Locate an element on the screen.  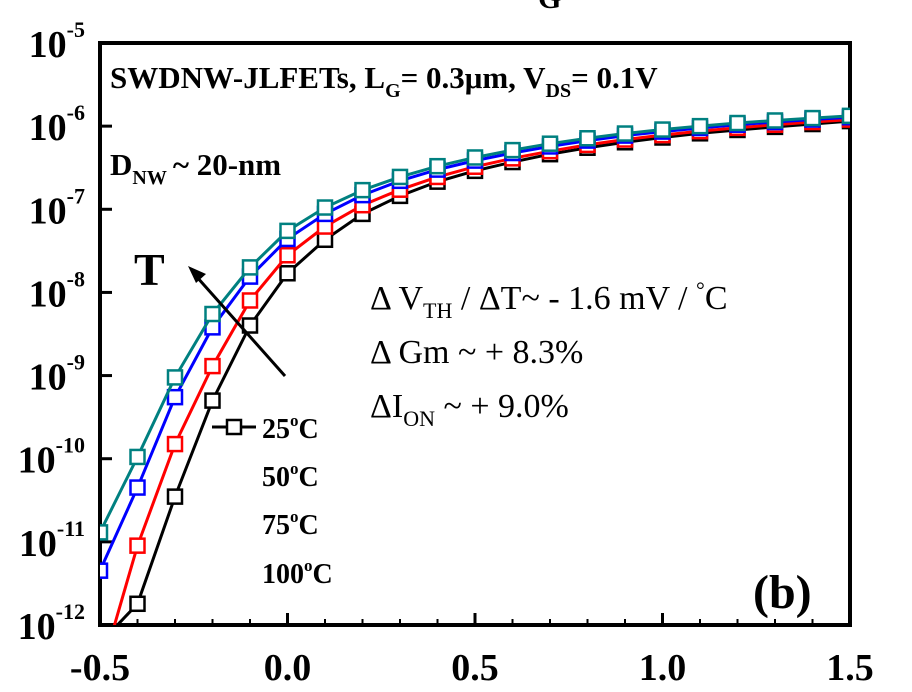
y-axis: 10⁻⁵ 10⁻⁶ 10⁻⁷ 10⁻⁸ 10⁻⁹ 10⁻¹⁰ 10⁻¹¹ 10⁻¹² is located at coordinates (65, 332).